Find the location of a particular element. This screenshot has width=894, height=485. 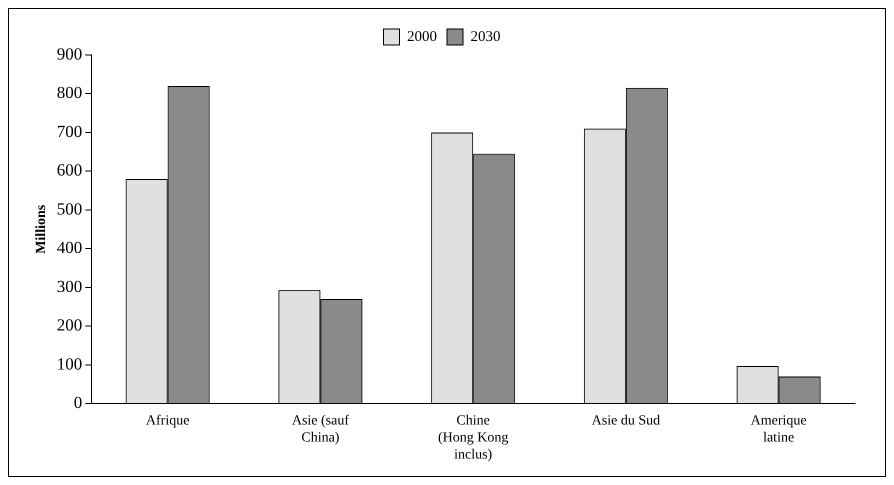

y-tick-label: 400 is located at coordinates (69, 248).